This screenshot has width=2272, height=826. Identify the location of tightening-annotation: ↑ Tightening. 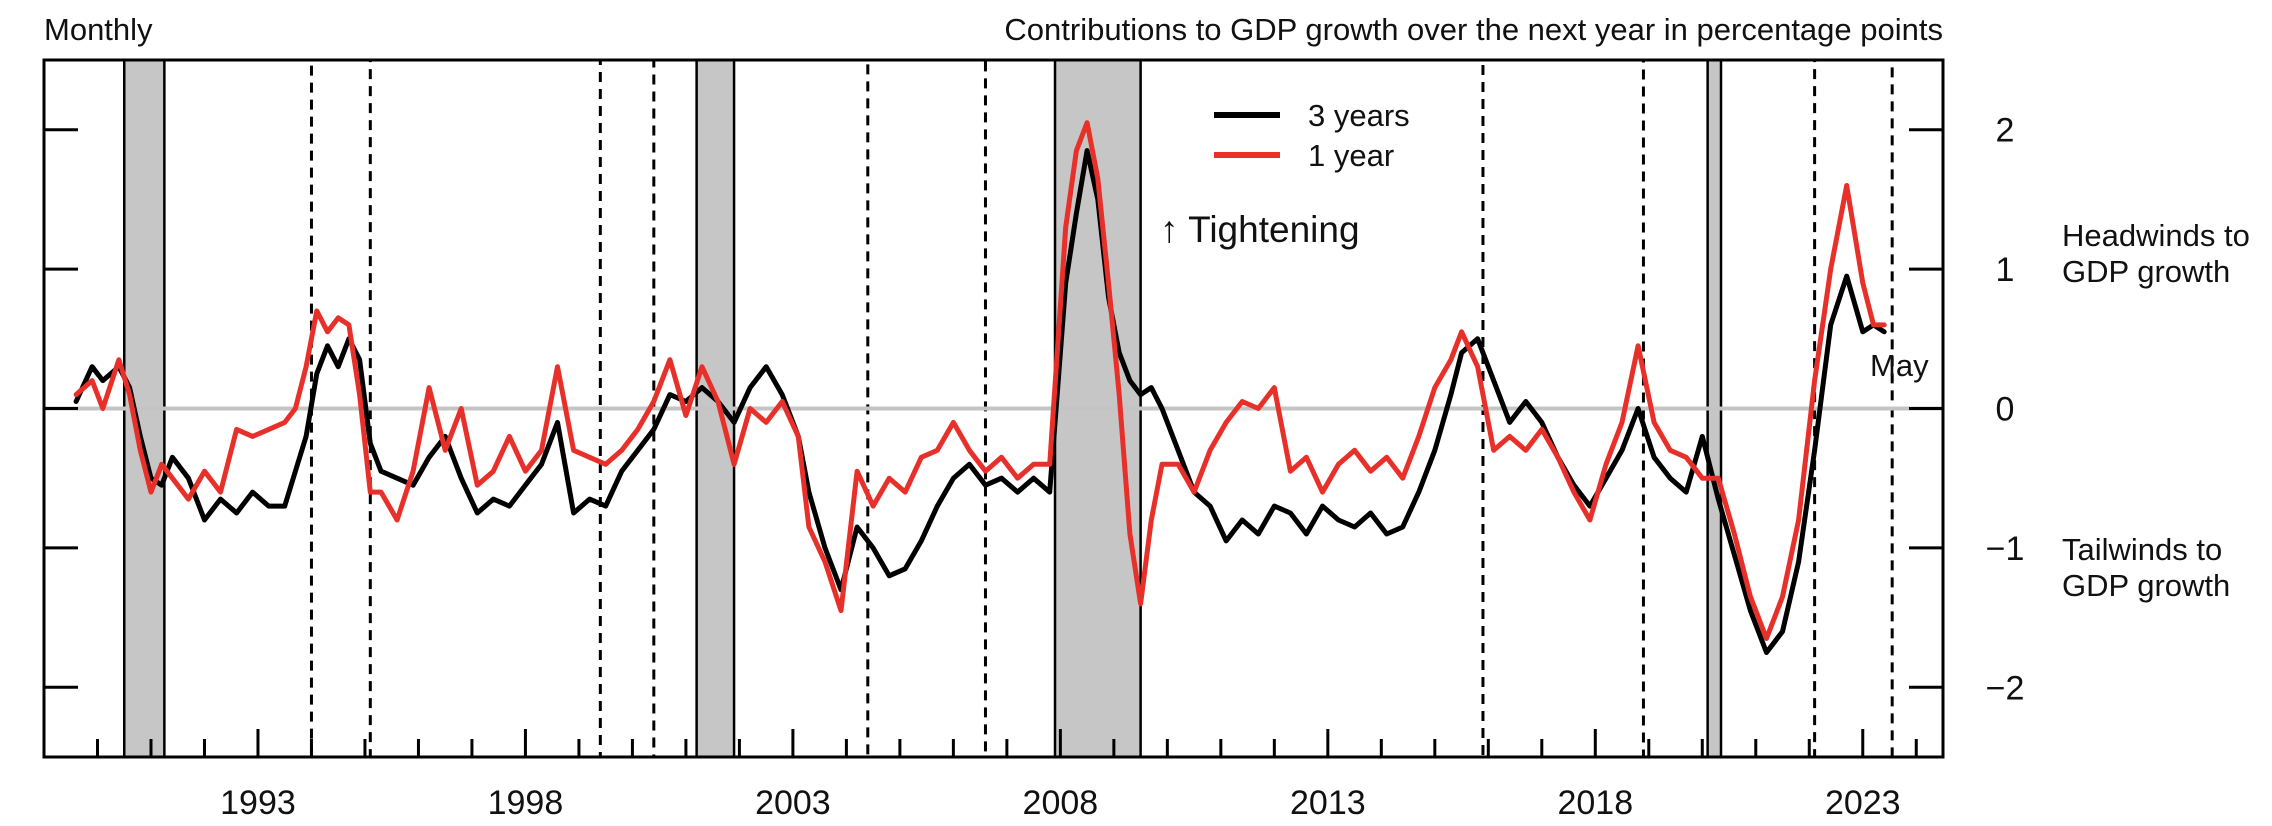
(1260, 229).